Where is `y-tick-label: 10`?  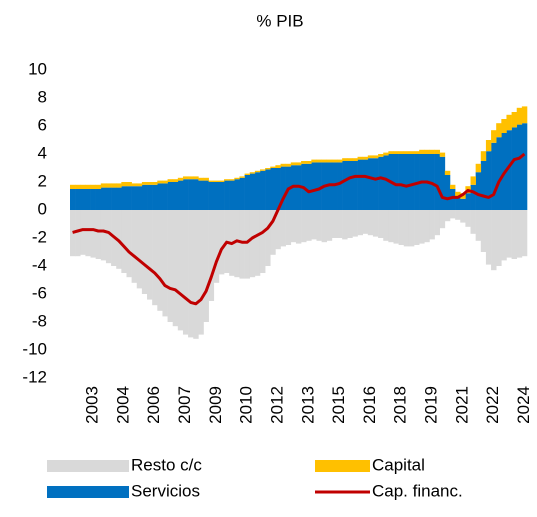
y-tick-label: 10 is located at coordinates (37, 68).